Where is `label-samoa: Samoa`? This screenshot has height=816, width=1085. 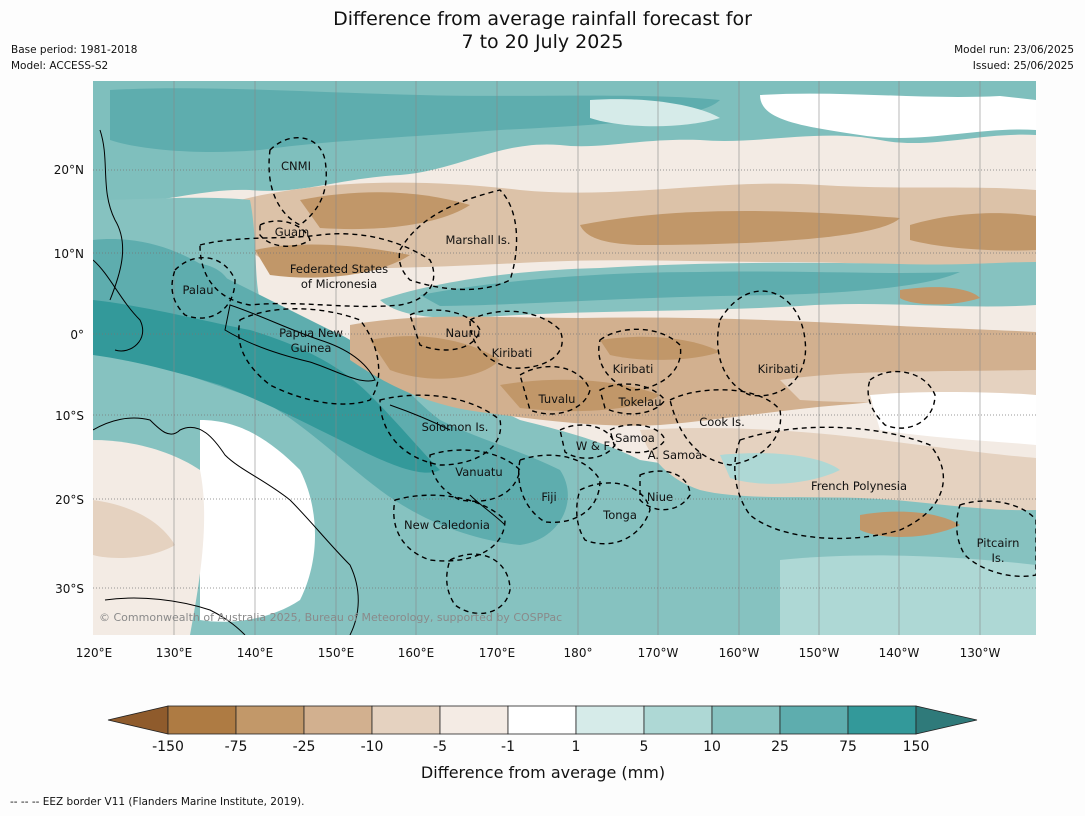 label-samoa: Samoa is located at coordinates (635, 438).